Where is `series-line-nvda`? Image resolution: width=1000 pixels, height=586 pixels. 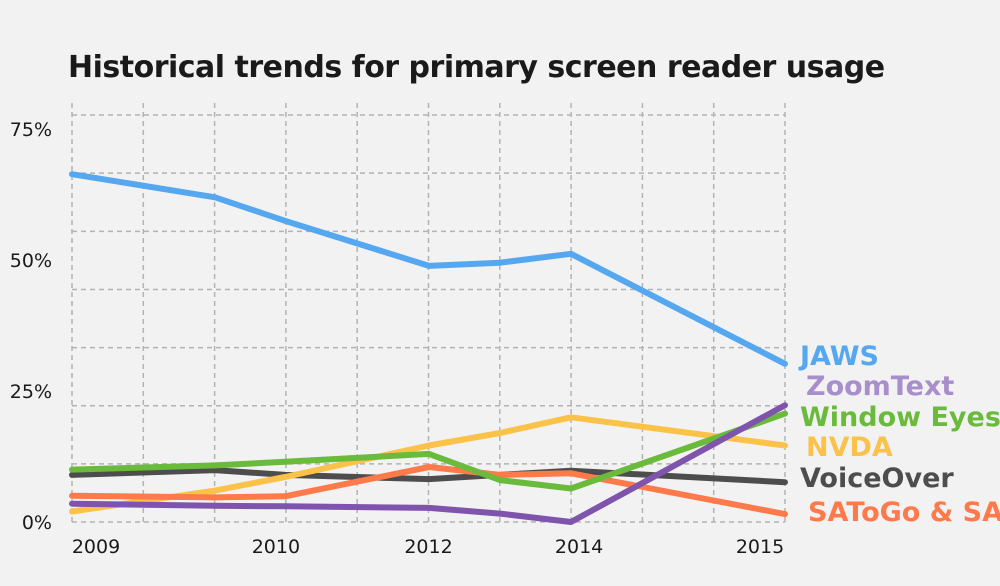
series-line-nvda is located at coordinates (428, 464).